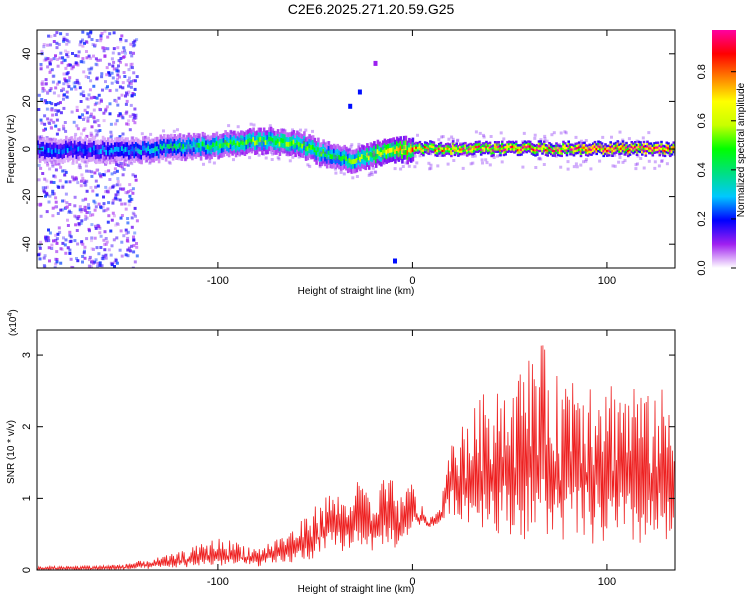  What do you see at coordinates (27, 149) in the screenshot?
I see `spectrogram-y-tick-label: 0` at bounding box center [27, 149].